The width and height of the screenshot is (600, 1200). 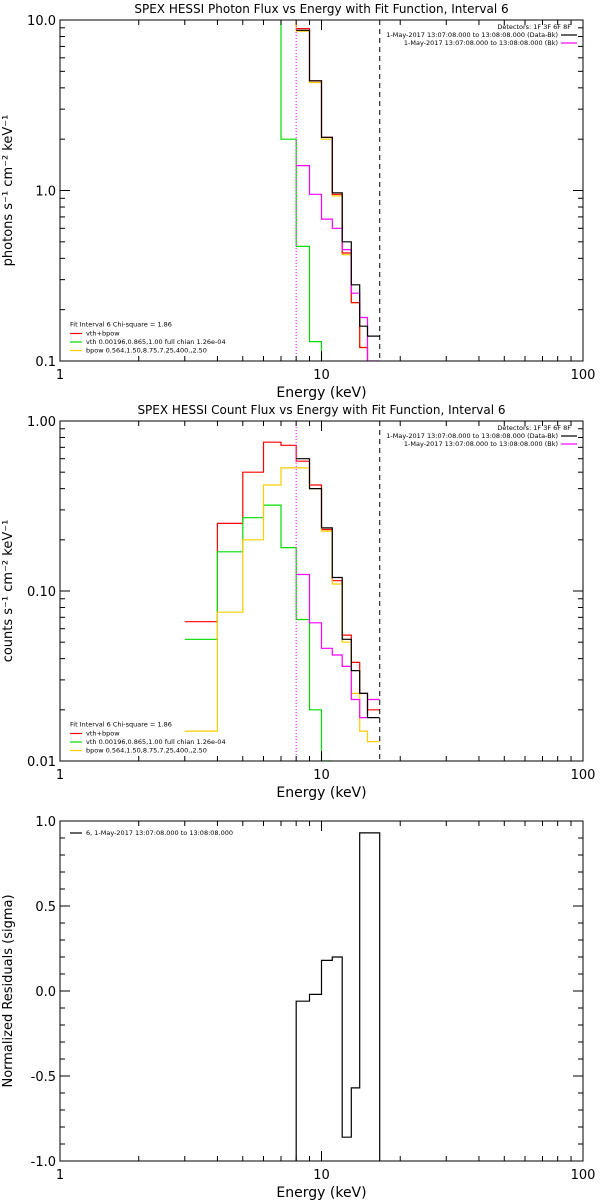 I want to click on y-tick-label: 0.10, so click(x=41, y=592).